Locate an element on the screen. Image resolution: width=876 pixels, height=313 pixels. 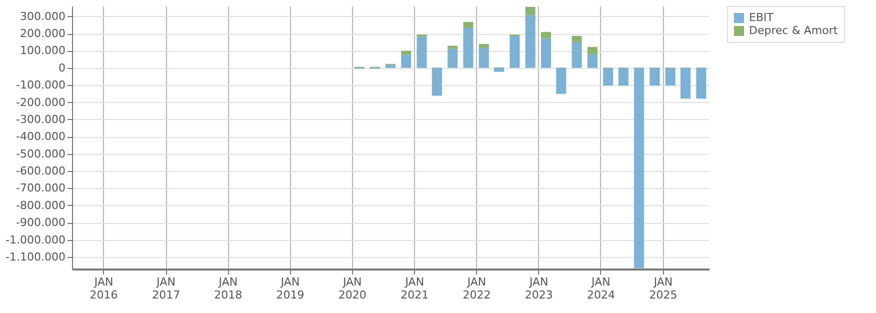
y-tick-label: 0 is located at coordinates (62, 67).